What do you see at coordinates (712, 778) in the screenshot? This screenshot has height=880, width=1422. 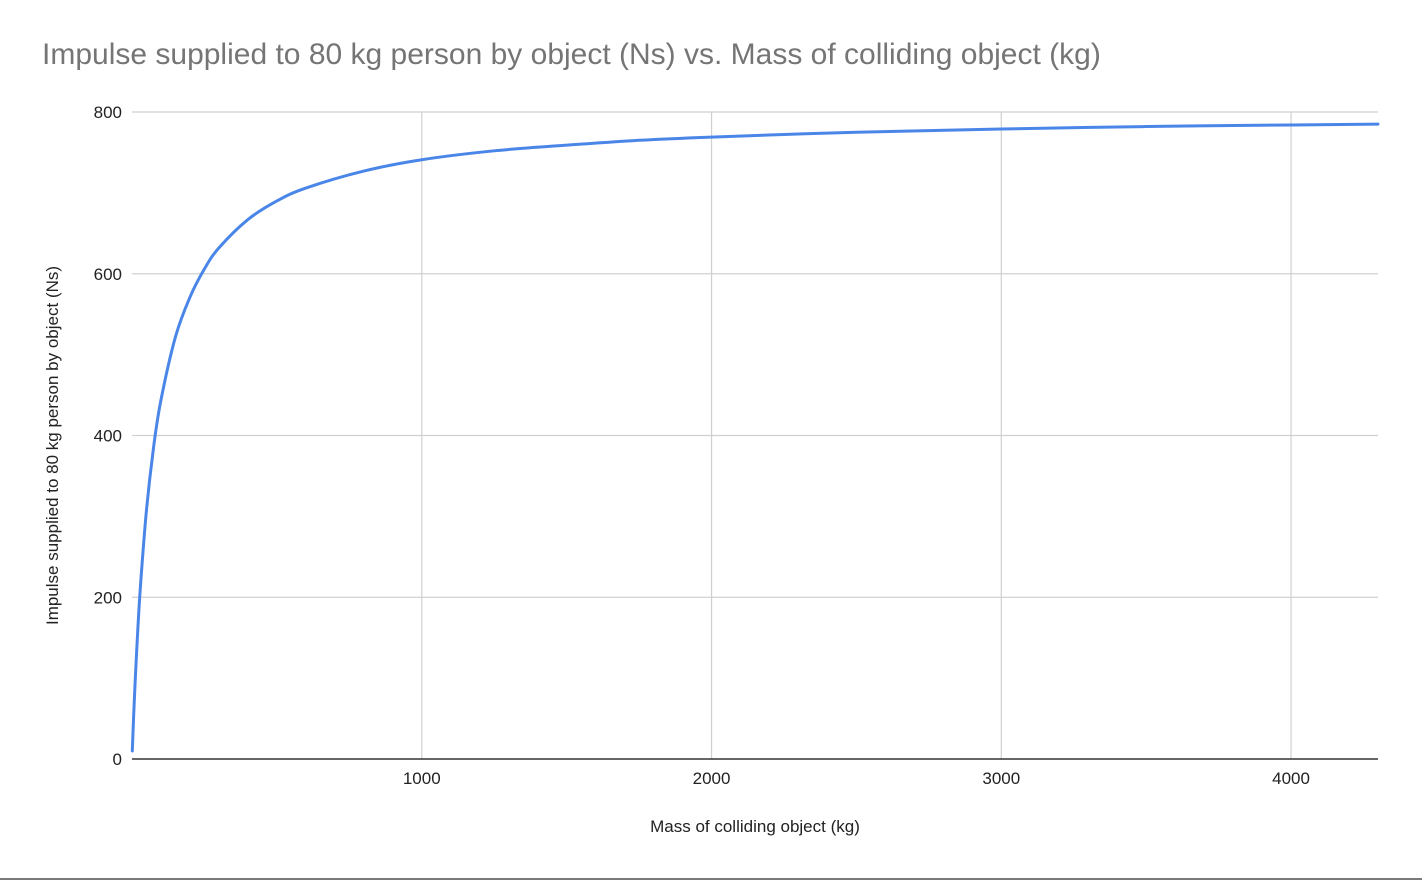 I see `x-tick-label: 2000` at bounding box center [712, 778].